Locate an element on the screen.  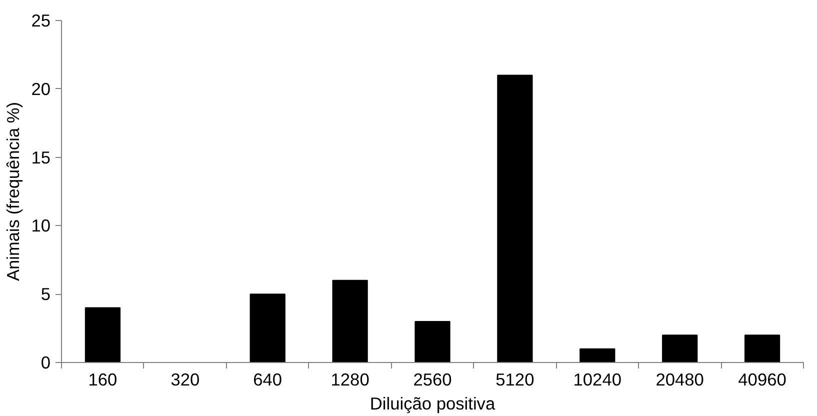
x-tick-label: 640 is located at coordinates (267, 380).